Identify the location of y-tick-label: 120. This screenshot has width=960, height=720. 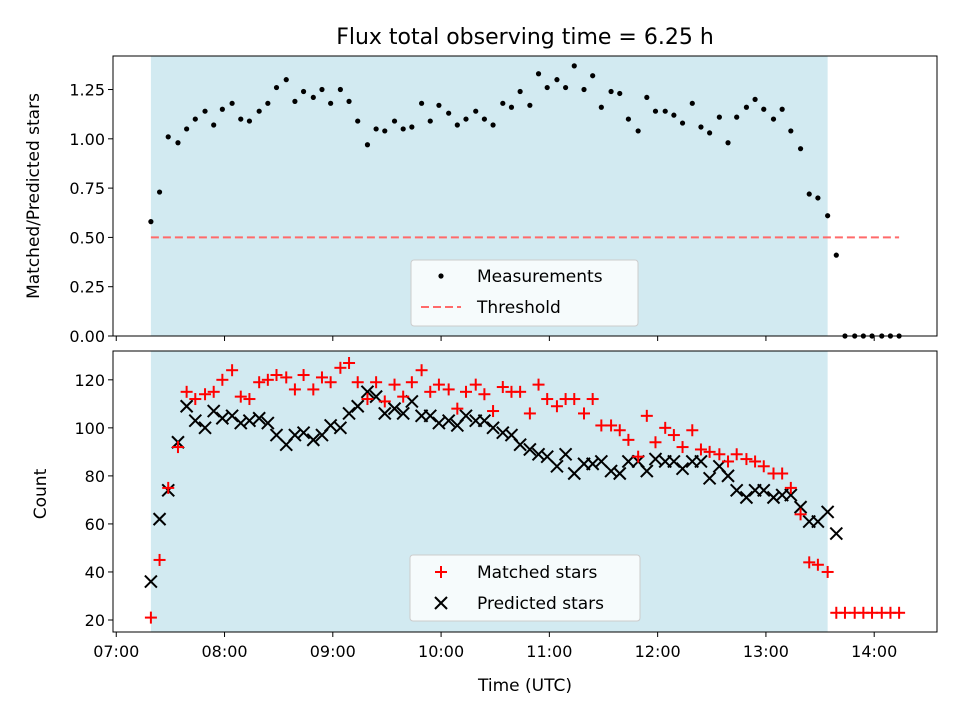
(89, 380).